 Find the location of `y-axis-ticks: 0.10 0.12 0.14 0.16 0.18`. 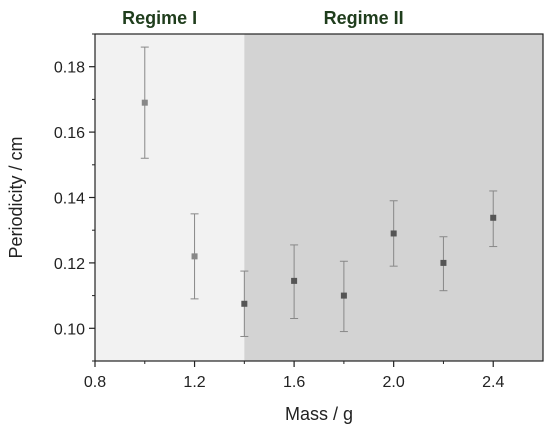

y-axis-ticks: 0.10 0.12 0.14 0.16 0.18 is located at coordinates (74, 197).